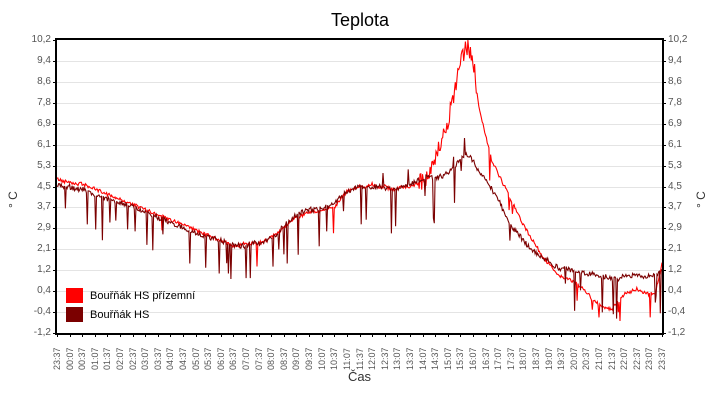 The image size is (720, 400). Describe the element at coordinates (486, 358) in the screenshot. I see `x-tick-label: 16:37` at that location.